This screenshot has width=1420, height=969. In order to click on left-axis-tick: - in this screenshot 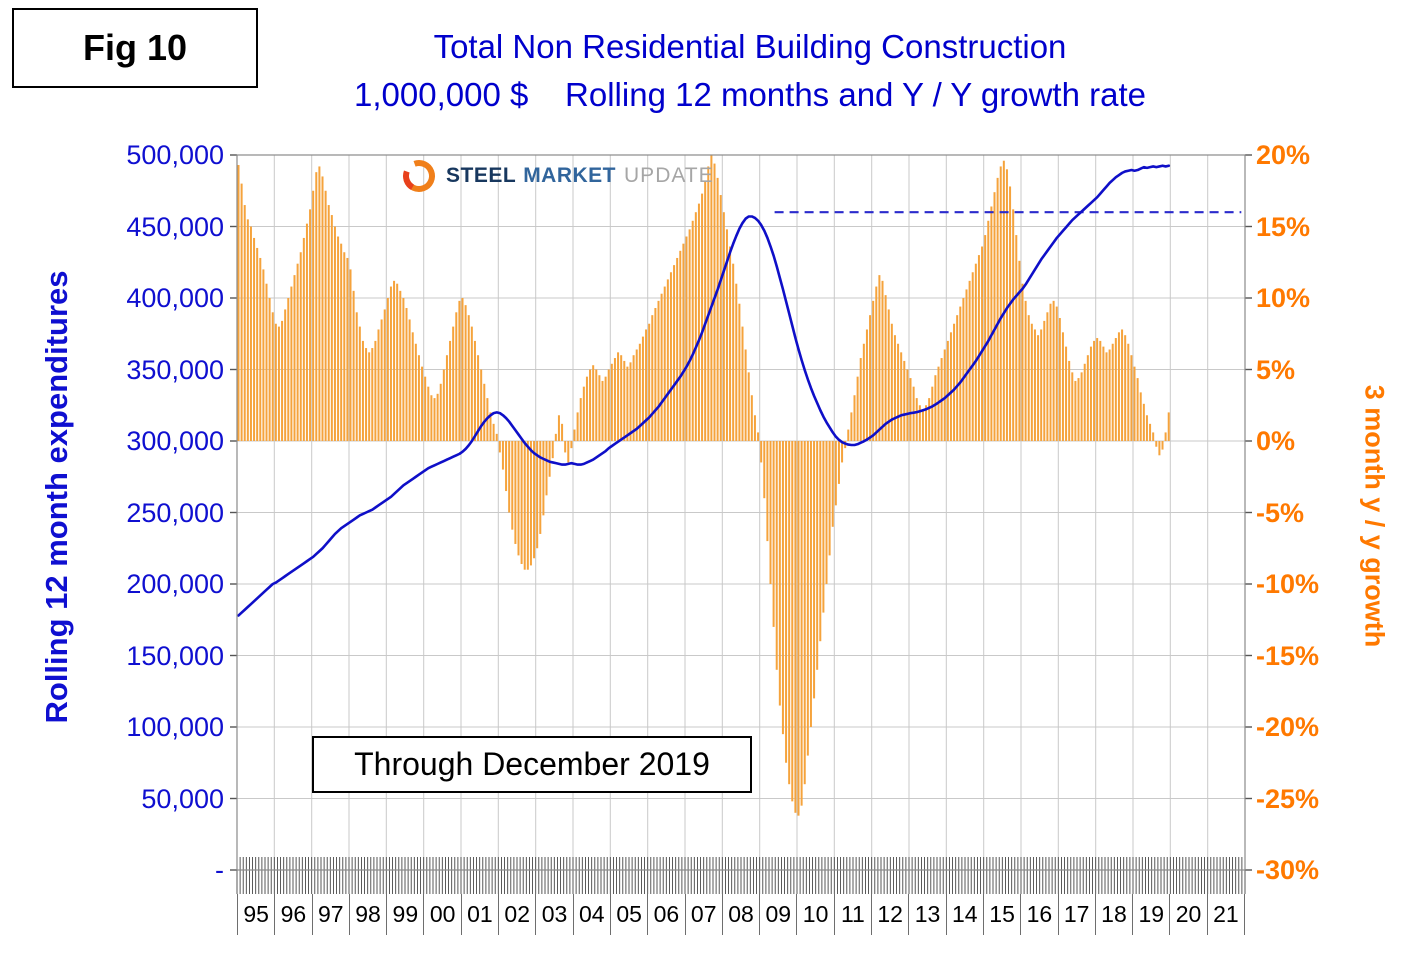, I will do `click(219, 870)`.